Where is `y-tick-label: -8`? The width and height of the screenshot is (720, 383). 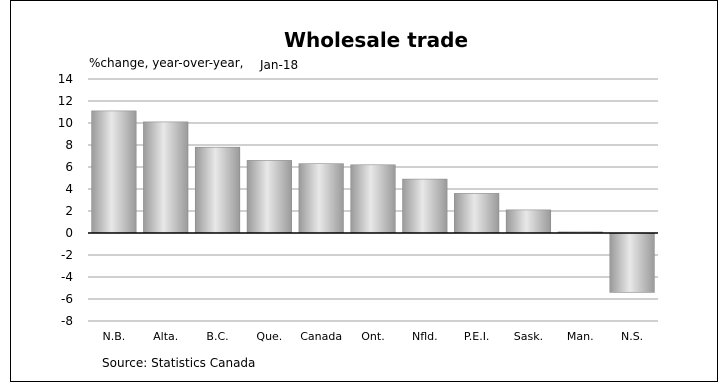
y-tick-label: -8 is located at coordinates (67, 321).